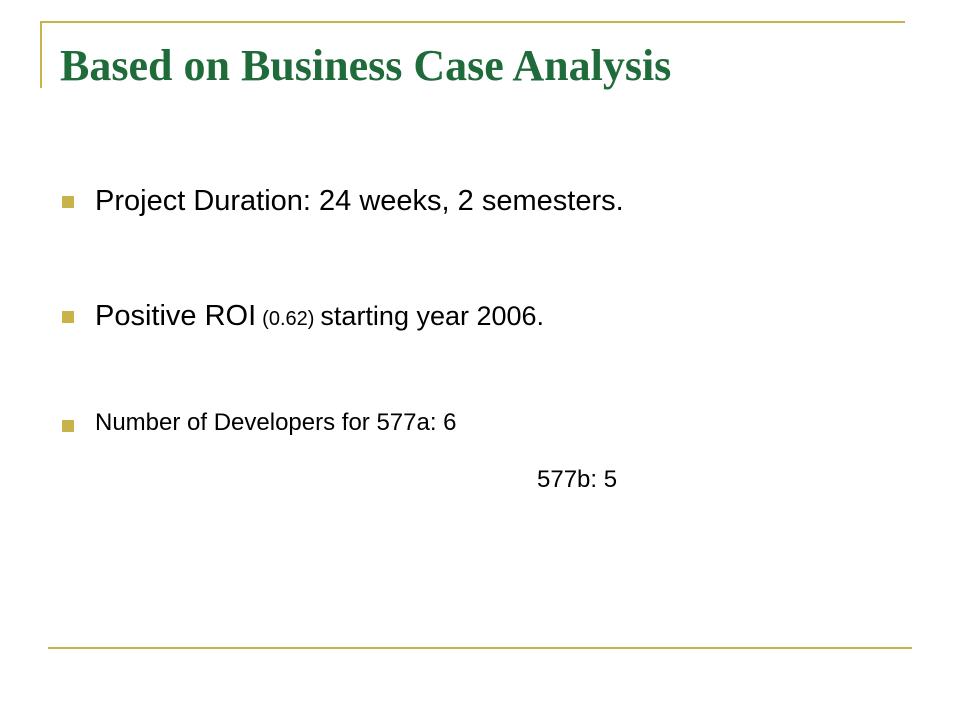 The height and width of the screenshot is (720, 960). Describe the element at coordinates (432, 316) in the screenshot. I see `text: starting year 2006.` at that location.